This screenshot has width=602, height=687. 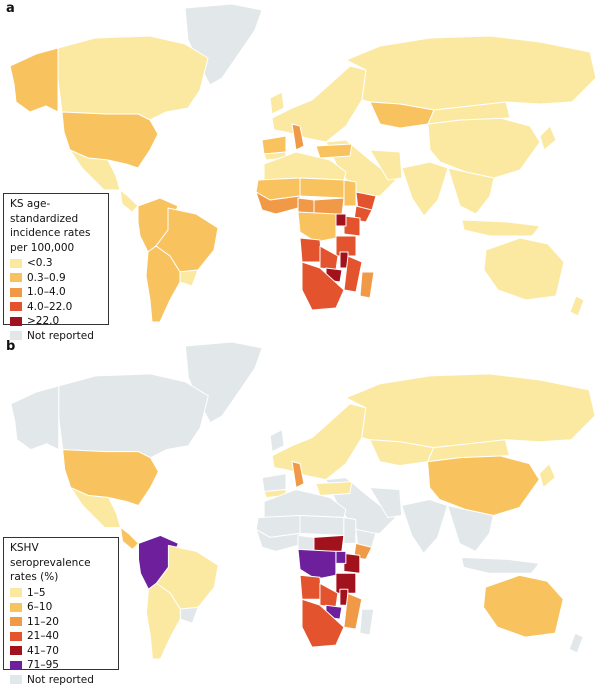 I want to click on country-zambia-b, so click(x=329, y=595).